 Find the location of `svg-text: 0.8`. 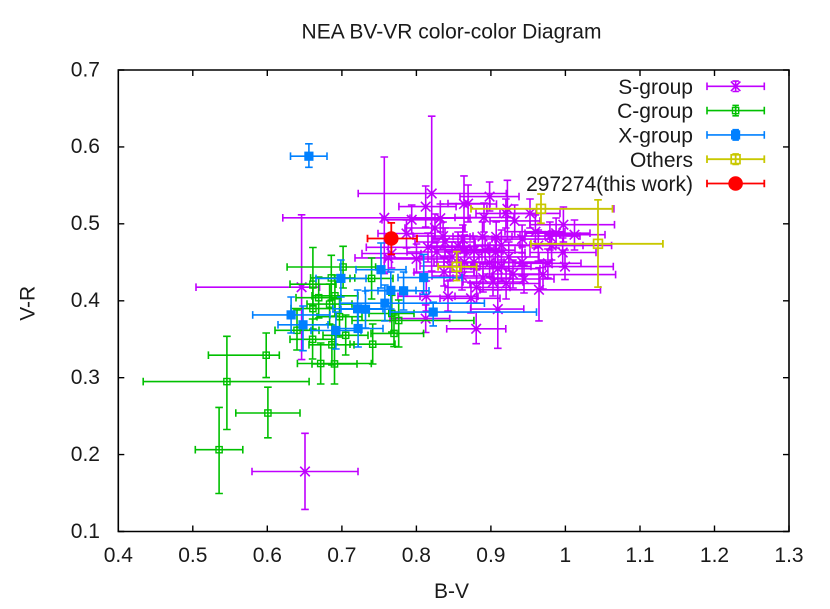

svg-text: 0.8 is located at coordinates (416, 555).